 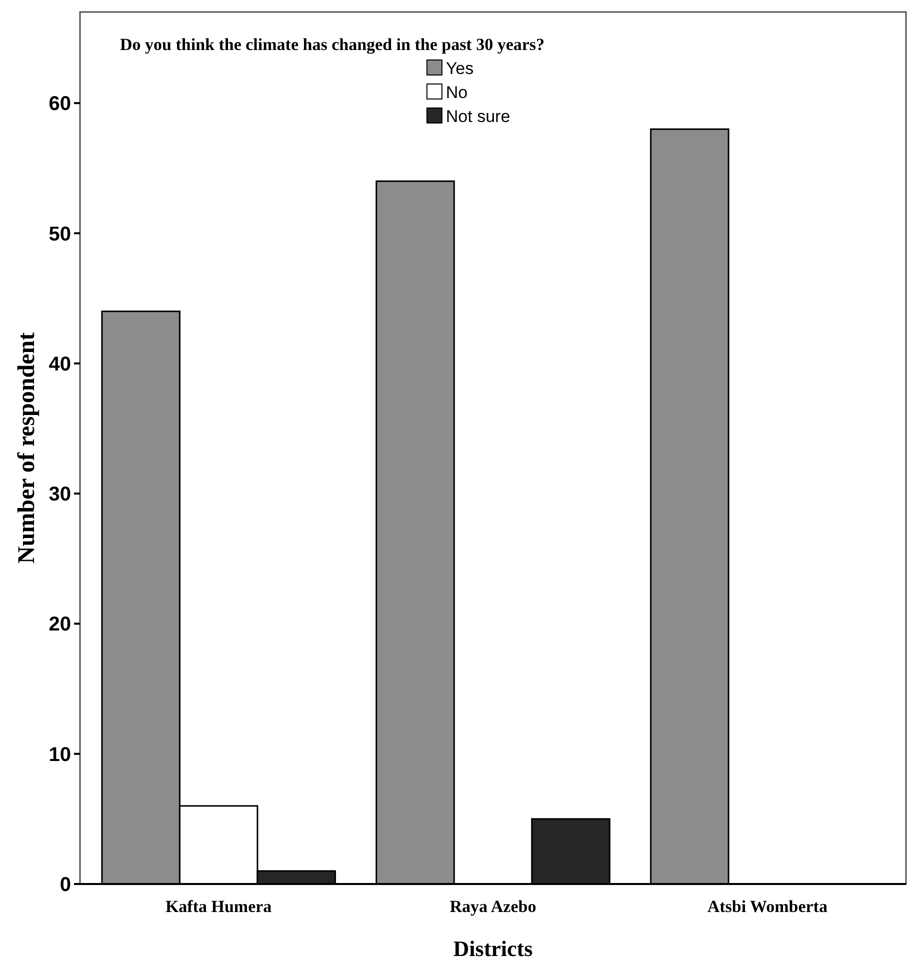 What do you see at coordinates (332, 44) in the screenshot?
I see `text: Do you think the climate has changed in the past 30 years?` at bounding box center [332, 44].